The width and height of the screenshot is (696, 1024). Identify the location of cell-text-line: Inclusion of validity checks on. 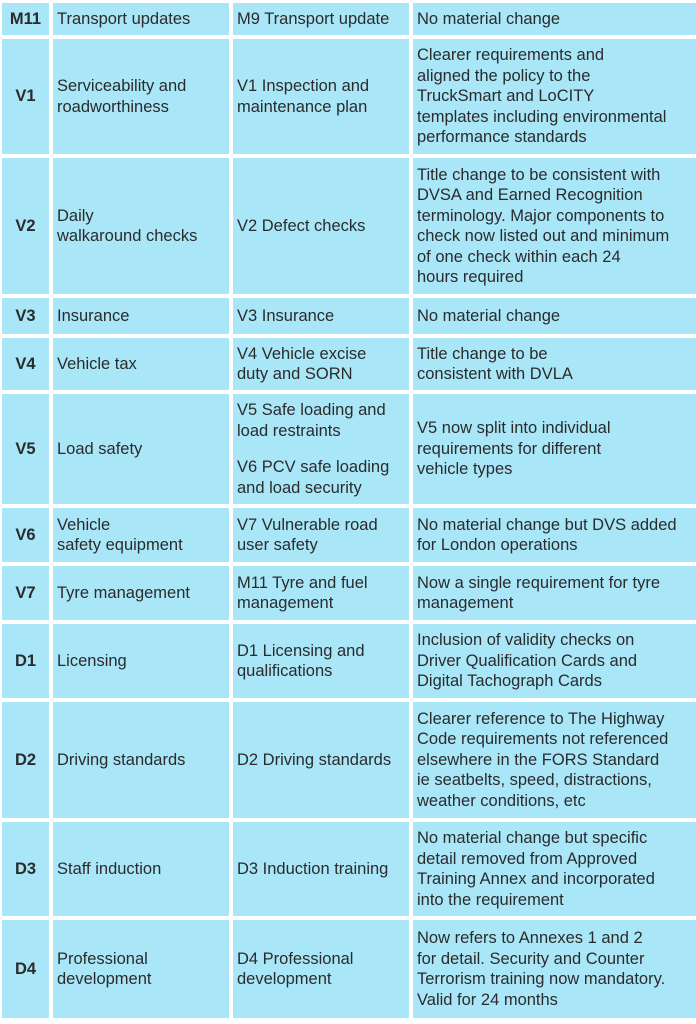
(526, 640).